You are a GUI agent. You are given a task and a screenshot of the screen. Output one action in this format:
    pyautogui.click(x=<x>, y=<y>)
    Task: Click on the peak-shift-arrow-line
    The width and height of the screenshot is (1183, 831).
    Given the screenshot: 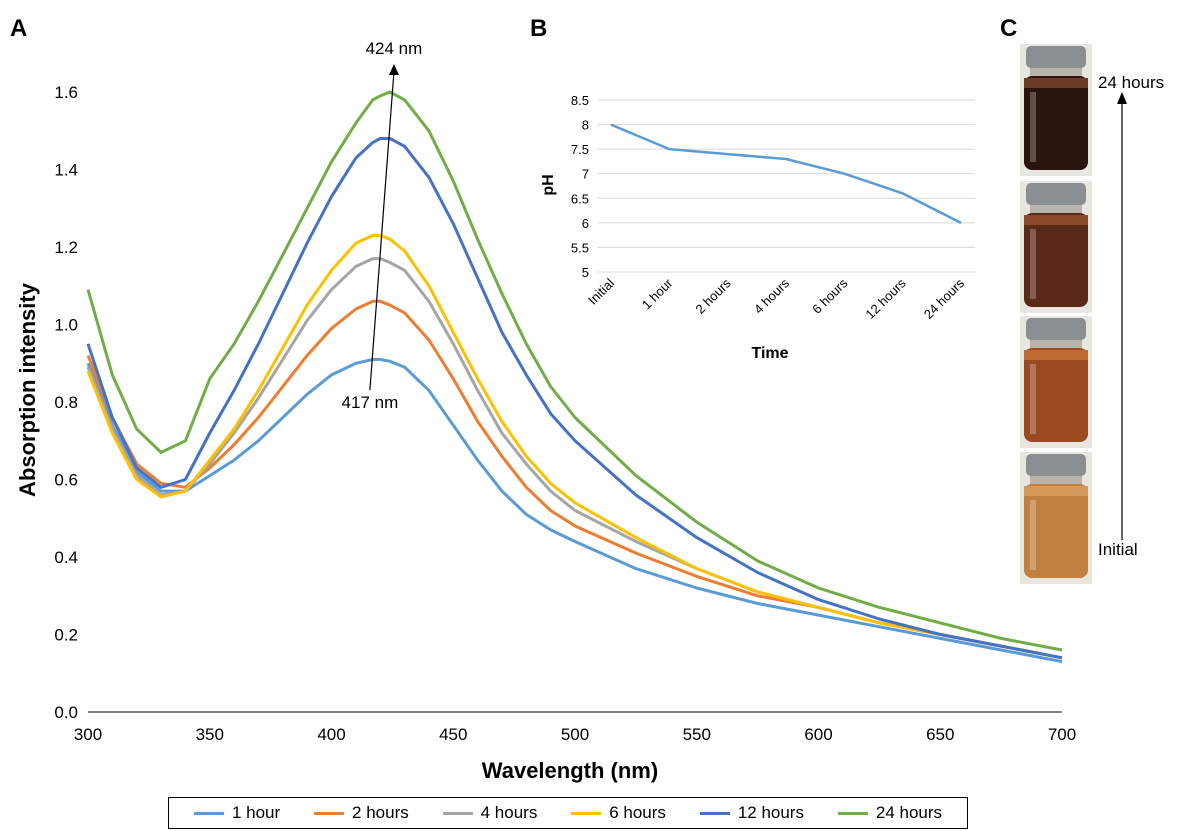 What is the action you would take?
    pyautogui.click(x=382, y=231)
    